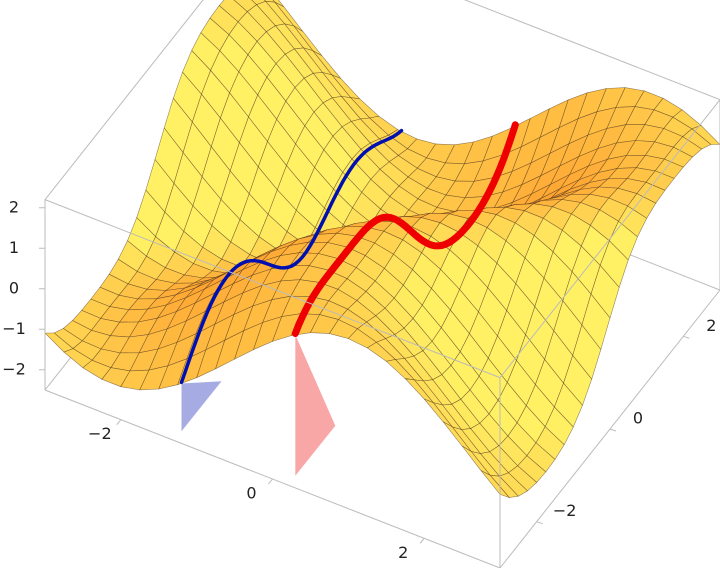 Image resolution: width=720 pixels, height=568 pixels. Describe the element at coordinates (14, 328) in the screenshot. I see `z-tick-label: −1` at that location.